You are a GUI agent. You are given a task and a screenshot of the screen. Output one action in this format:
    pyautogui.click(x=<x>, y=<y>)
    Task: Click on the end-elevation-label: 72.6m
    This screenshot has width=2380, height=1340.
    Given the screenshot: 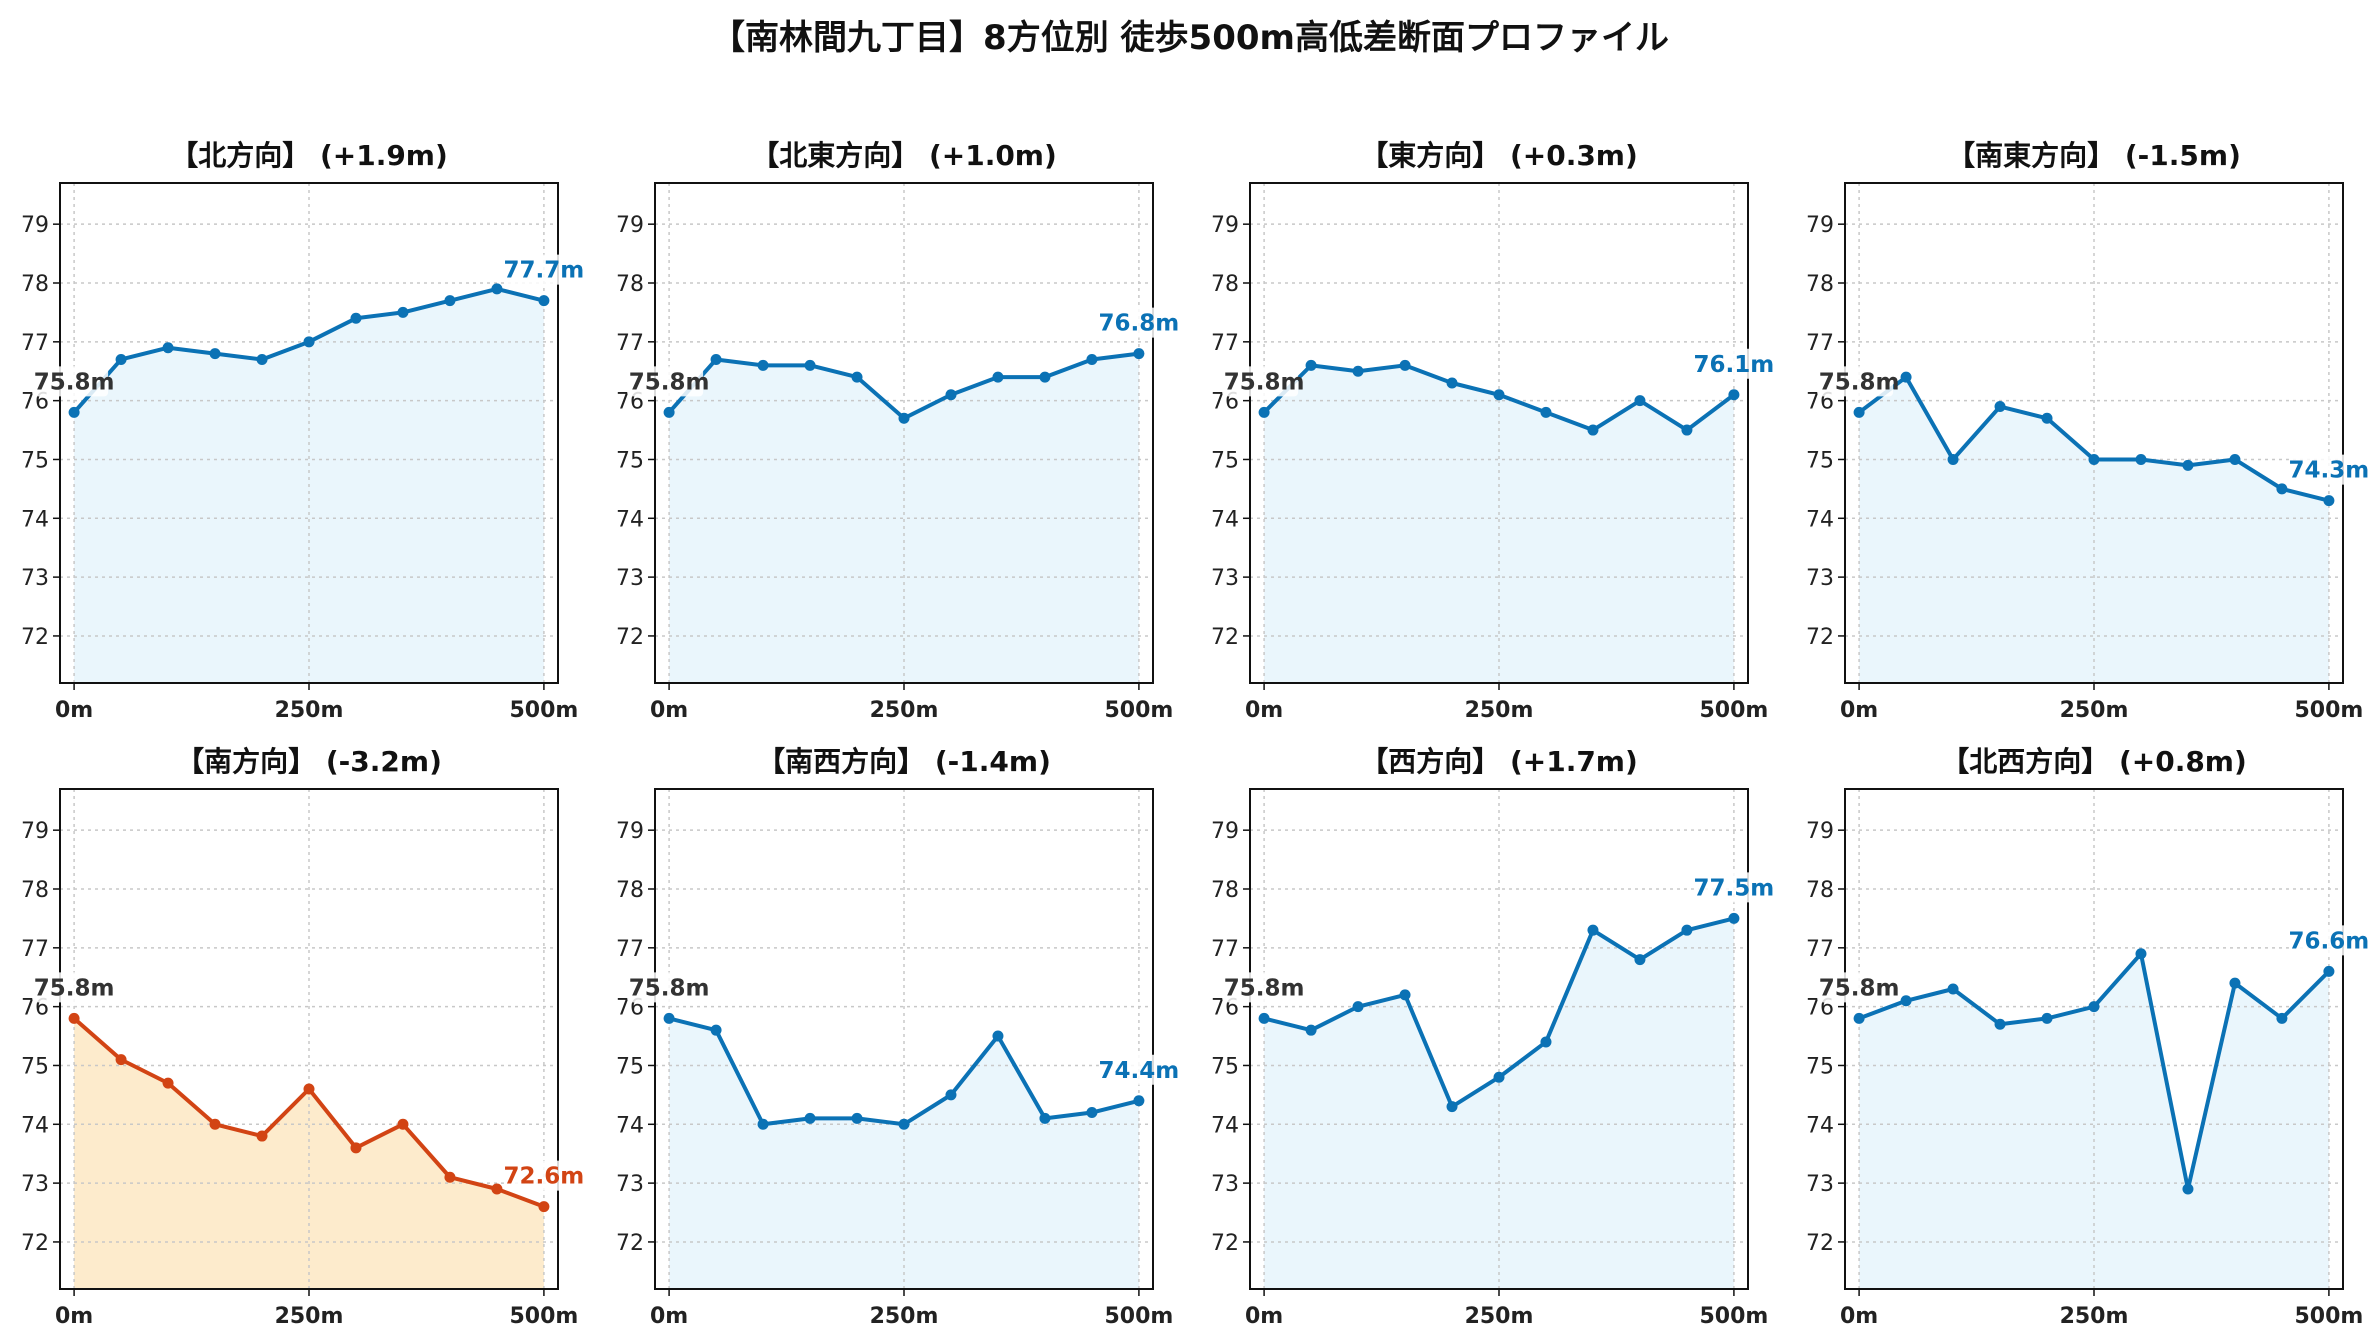 What is the action you would take?
    pyautogui.click(x=544, y=1177)
    